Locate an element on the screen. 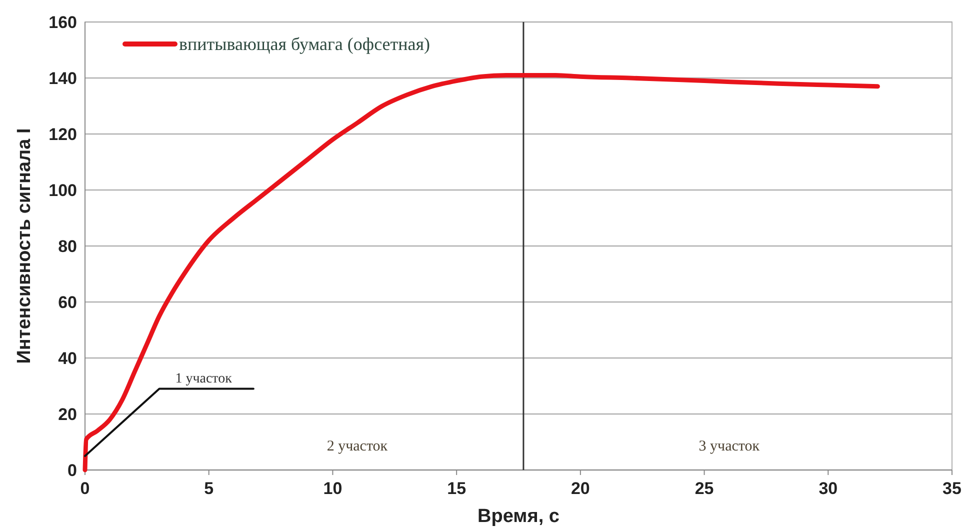 This screenshot has width=977, height=529. y-axis-title: Интенсивность сигнала I is located at coordinates (24, 246).